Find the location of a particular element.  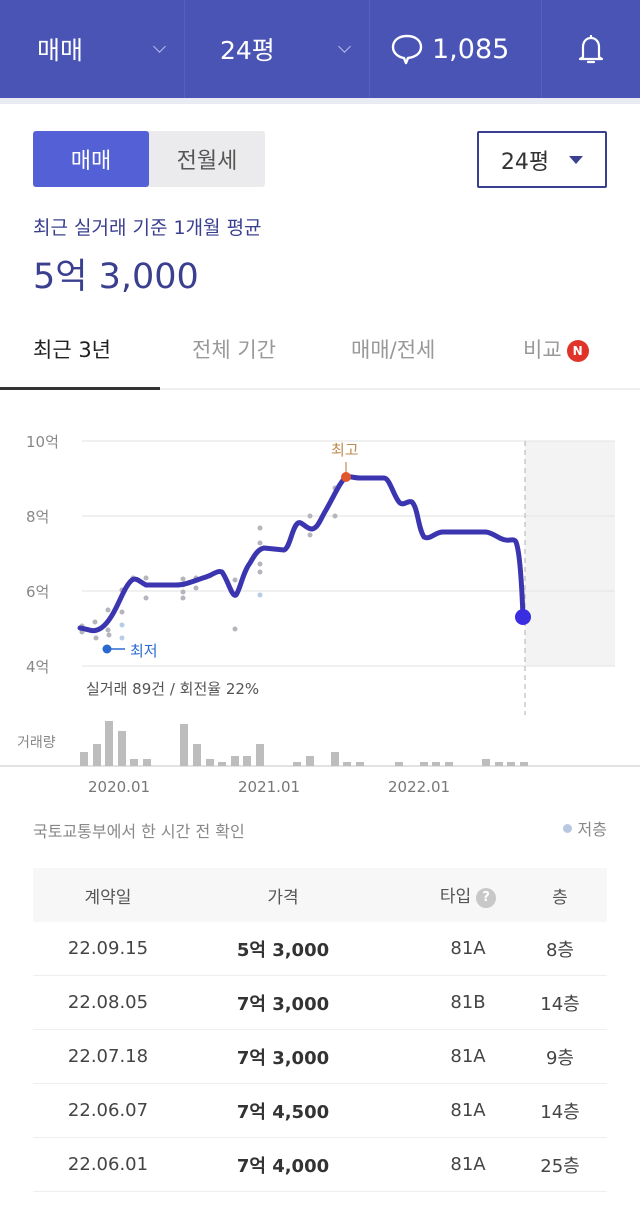

cell-date: 22.08.05 is located at coordinates (108, 1002).